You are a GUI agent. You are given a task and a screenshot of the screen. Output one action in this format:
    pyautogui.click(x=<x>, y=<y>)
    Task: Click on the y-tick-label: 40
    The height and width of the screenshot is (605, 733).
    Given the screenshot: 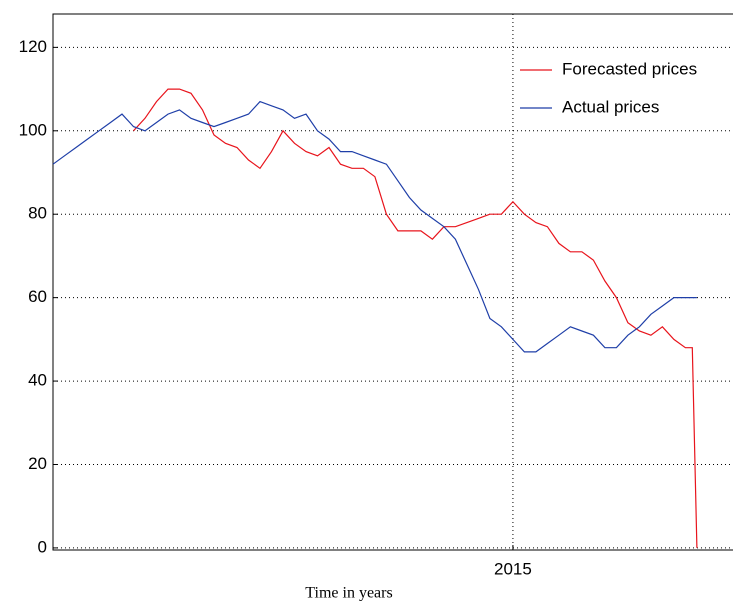 What is the action you would take?
    pyautogui.click(x=37, y=380)
    